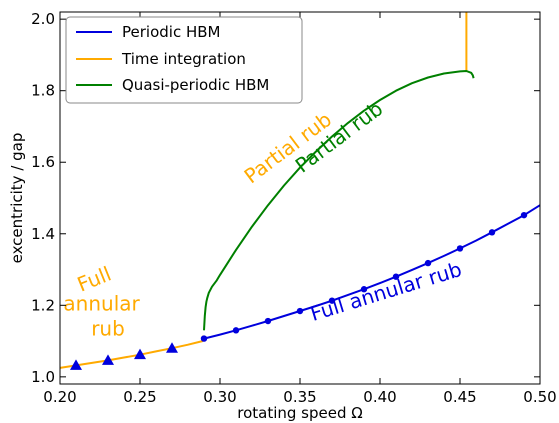 The height and width of the screenshot is (423, 559). What do you see at coordinates (299, 397) in the screenshot?
I see `x-tick-label: 0.35` at bounding box center [299, 397].